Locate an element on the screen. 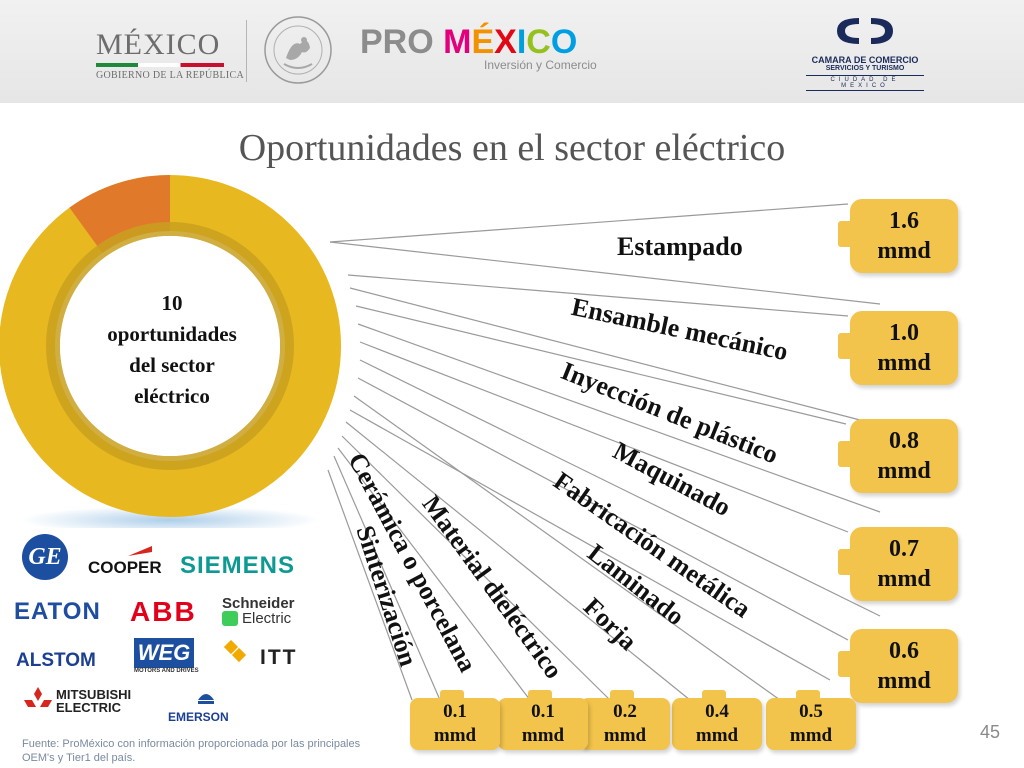 The height and width of the screenshot is (768, 1024). gobierno-mexico-logo: MÉXICO GOBIERNO DE LA REPÚBLICA is located at coordinates (171, 55).